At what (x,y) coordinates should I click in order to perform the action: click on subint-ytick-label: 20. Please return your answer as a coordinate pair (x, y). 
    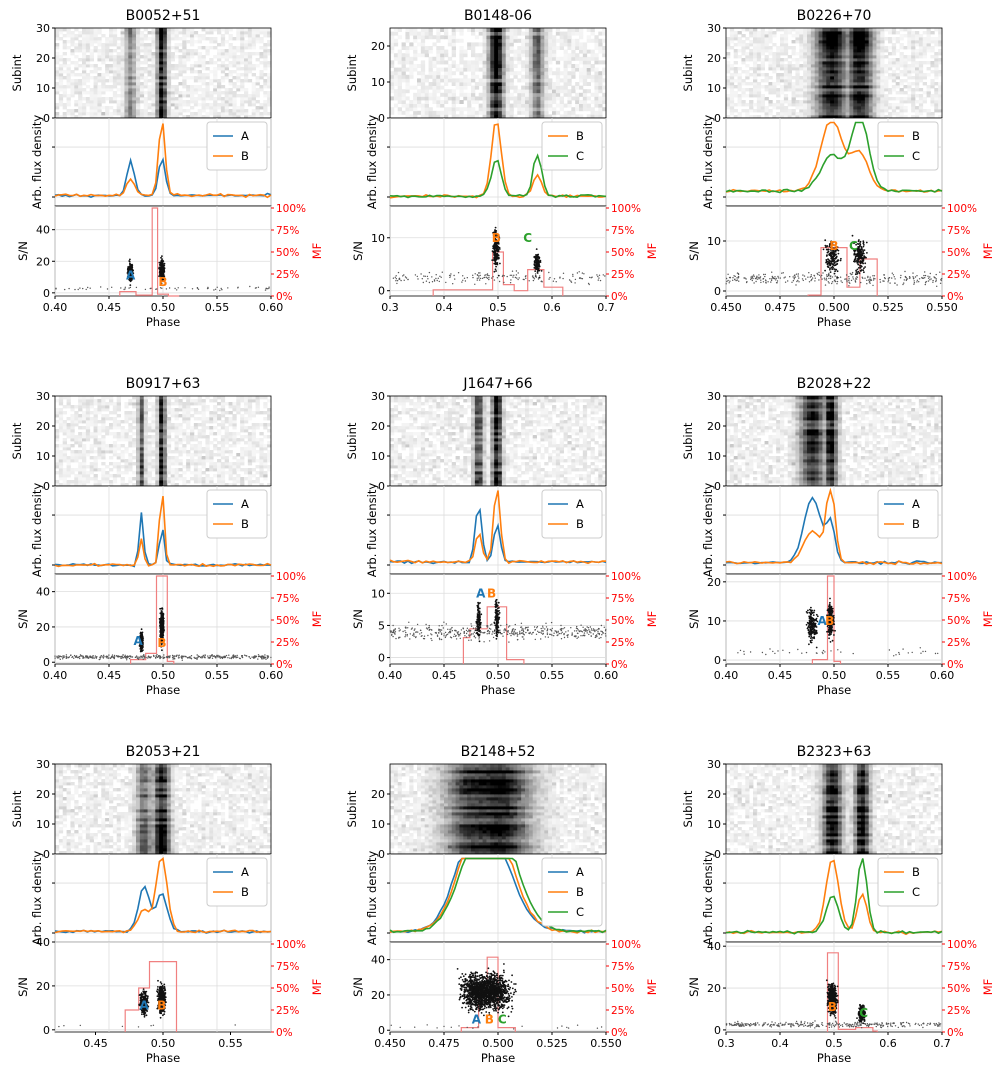
    Looking at the image, I should click on (714, 58).